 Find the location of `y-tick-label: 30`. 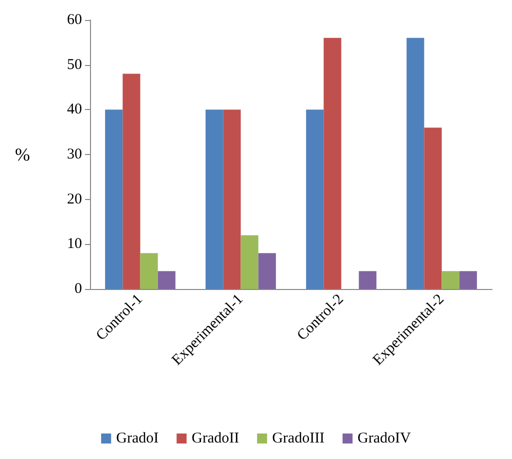

y-tick-label: 30 is located at coordinates (74, 154).